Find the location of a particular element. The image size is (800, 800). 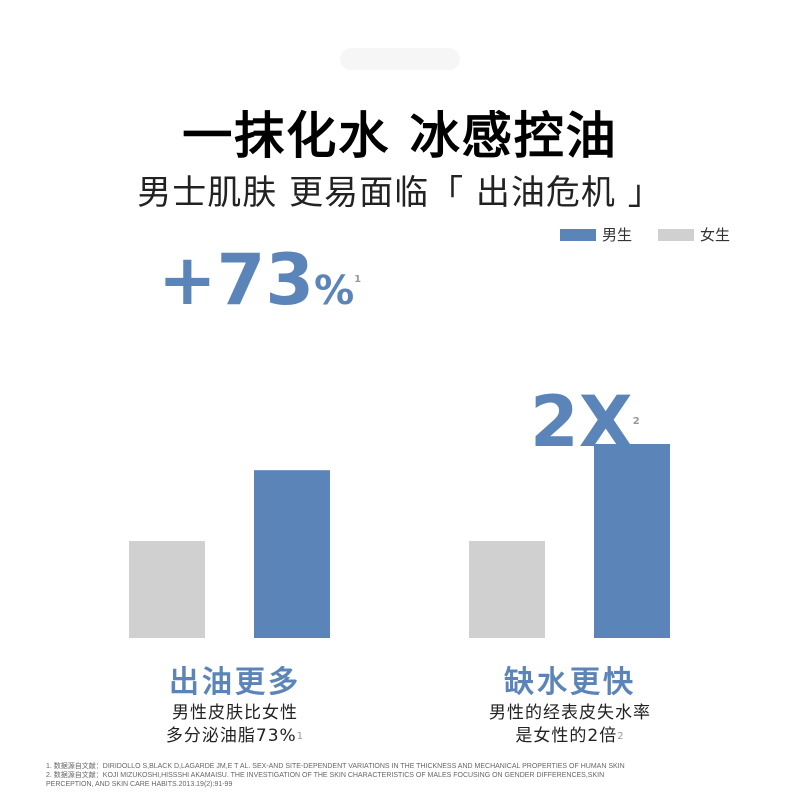

water-caption-body: 男性的经表皮失水率 是女性的2倍2 is located at coordinates (570, 725).